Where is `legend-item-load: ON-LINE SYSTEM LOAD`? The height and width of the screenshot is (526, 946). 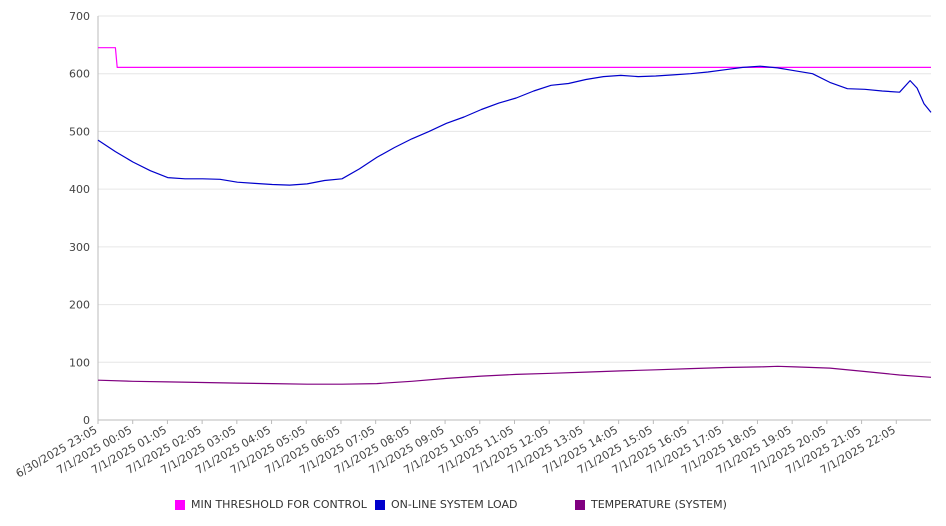
legend-item-load: ON-LINE SYSTEM LOAD is located at coordinates (446, 504).